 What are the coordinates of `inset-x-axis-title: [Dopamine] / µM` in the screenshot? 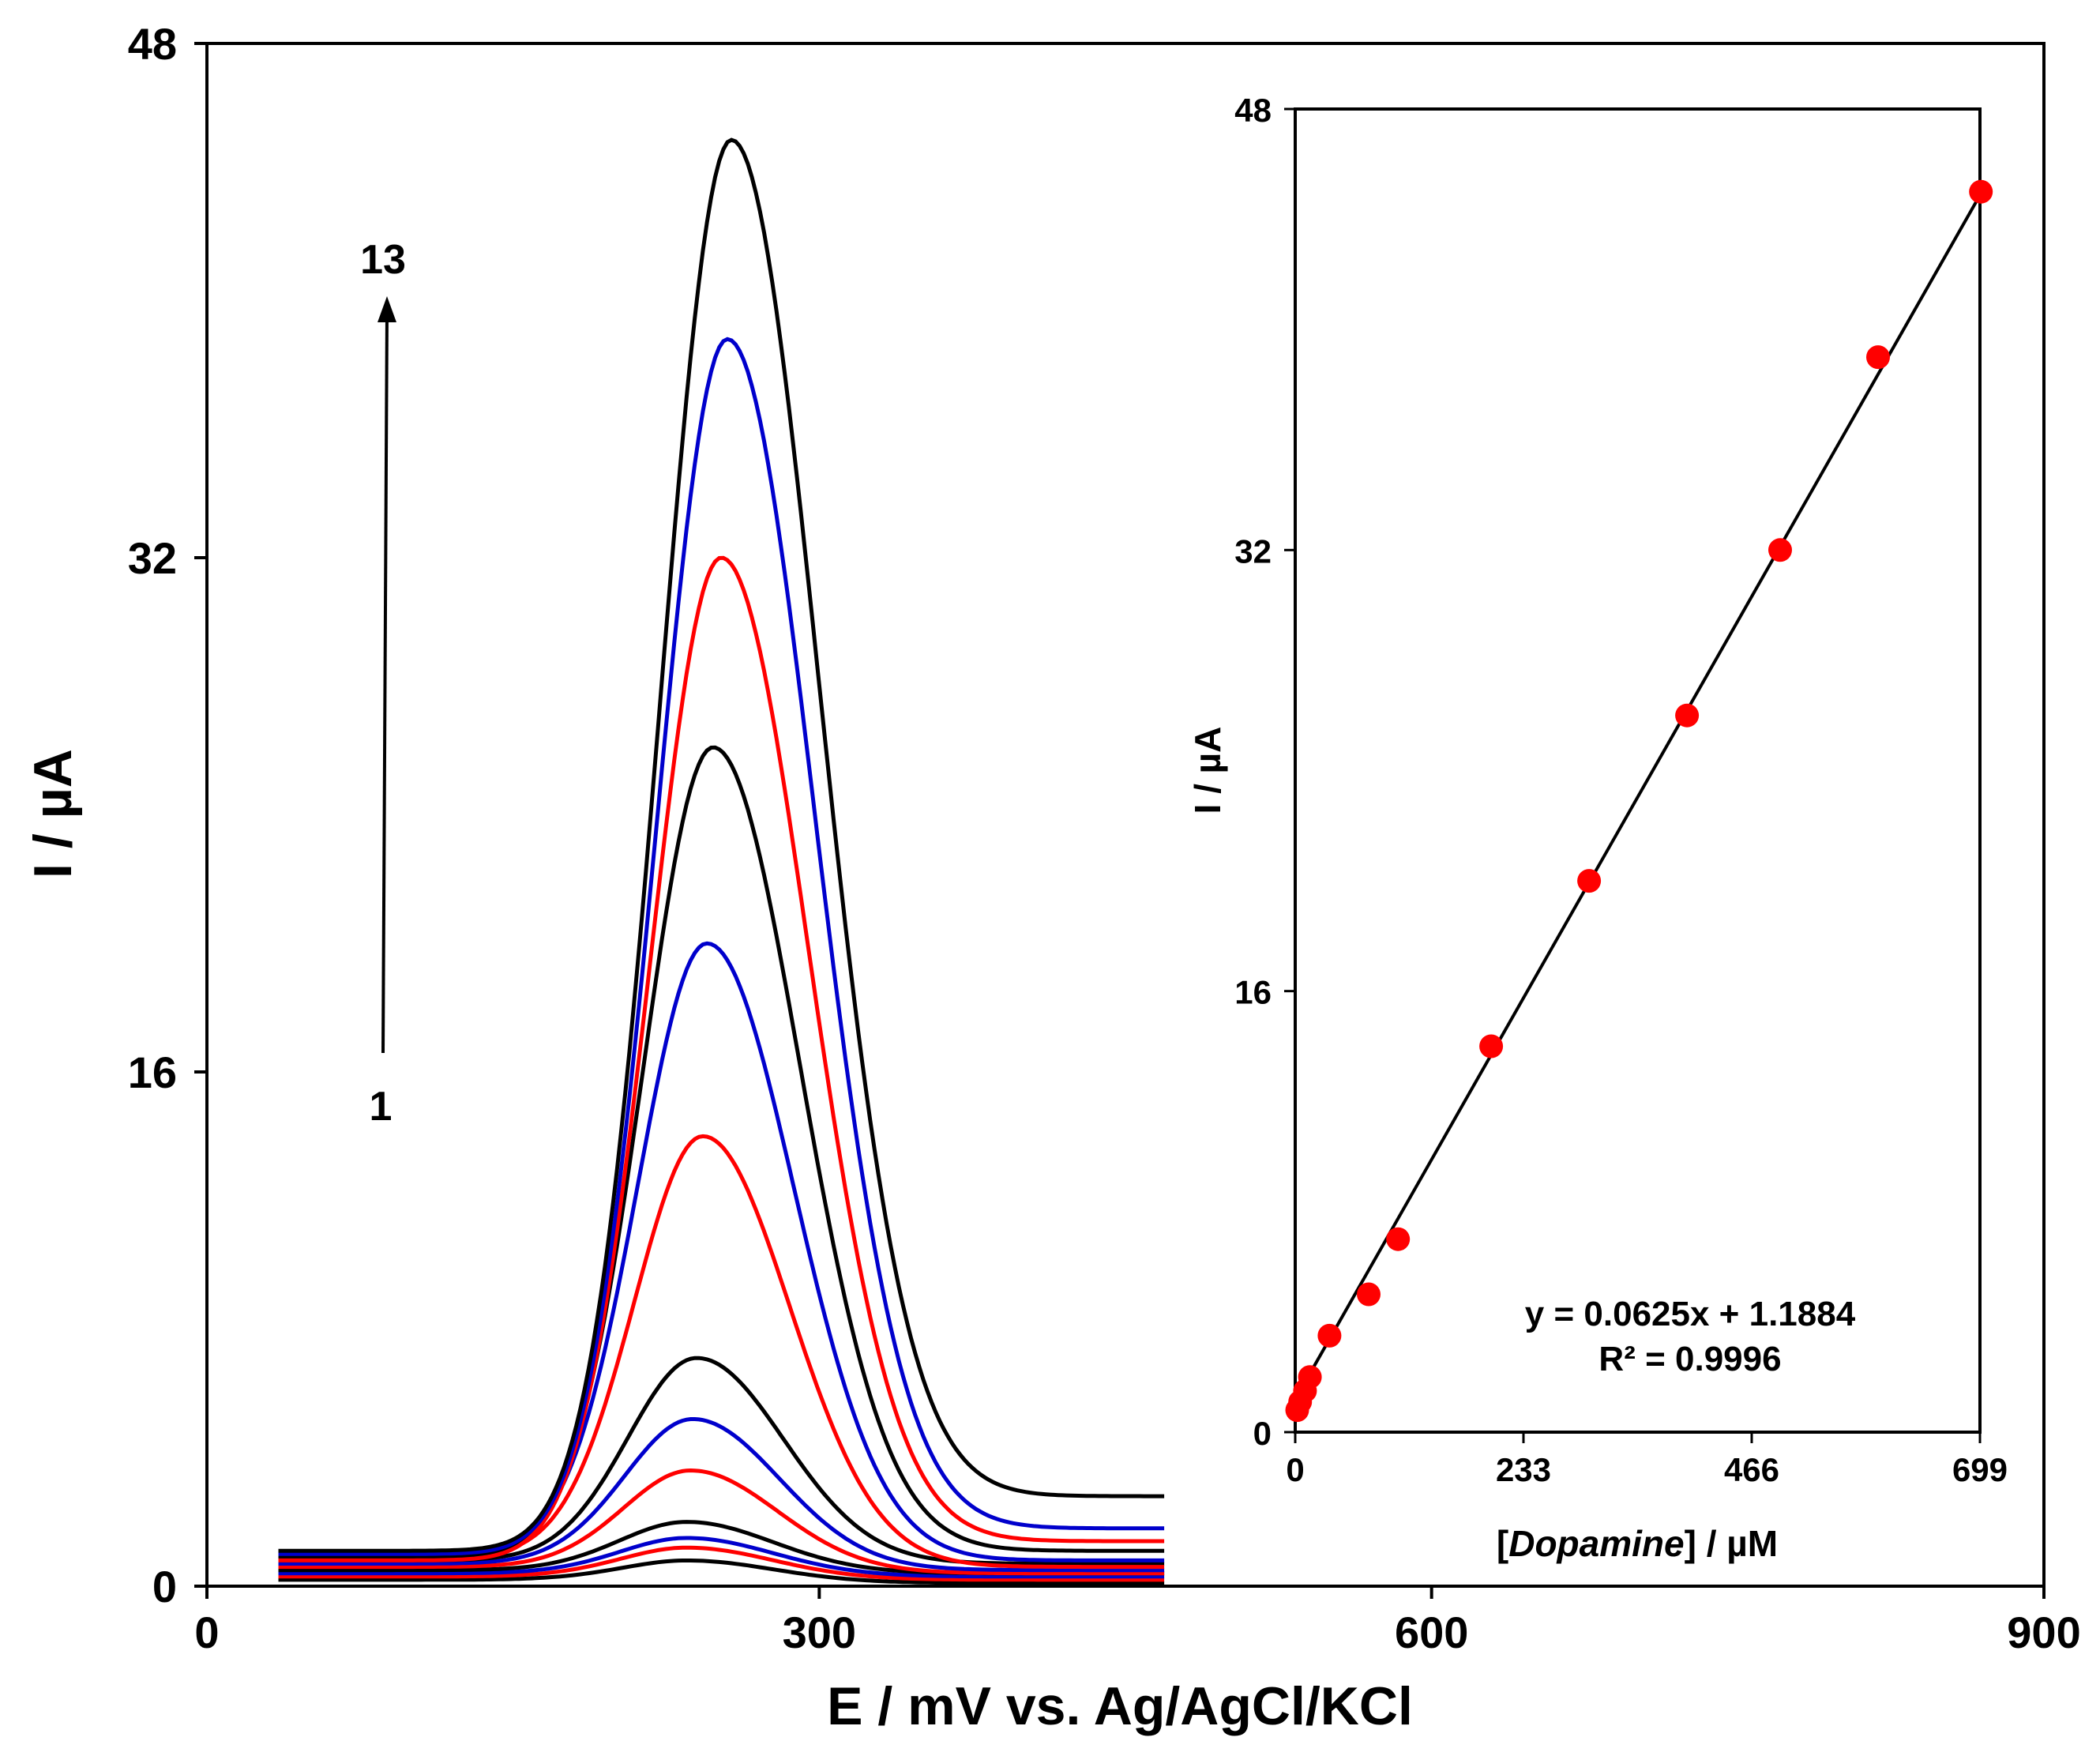 It's located at (1637, 1543).